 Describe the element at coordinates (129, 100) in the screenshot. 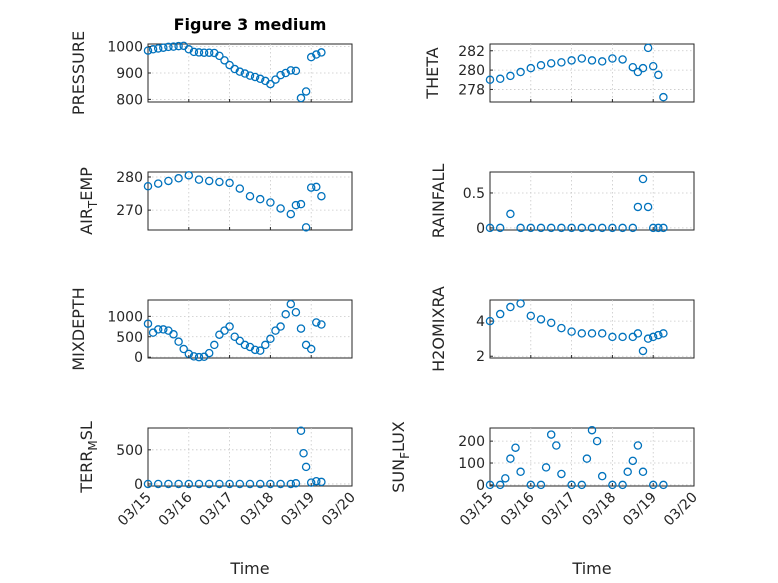

I see `y-tick-label: 800` at that location.